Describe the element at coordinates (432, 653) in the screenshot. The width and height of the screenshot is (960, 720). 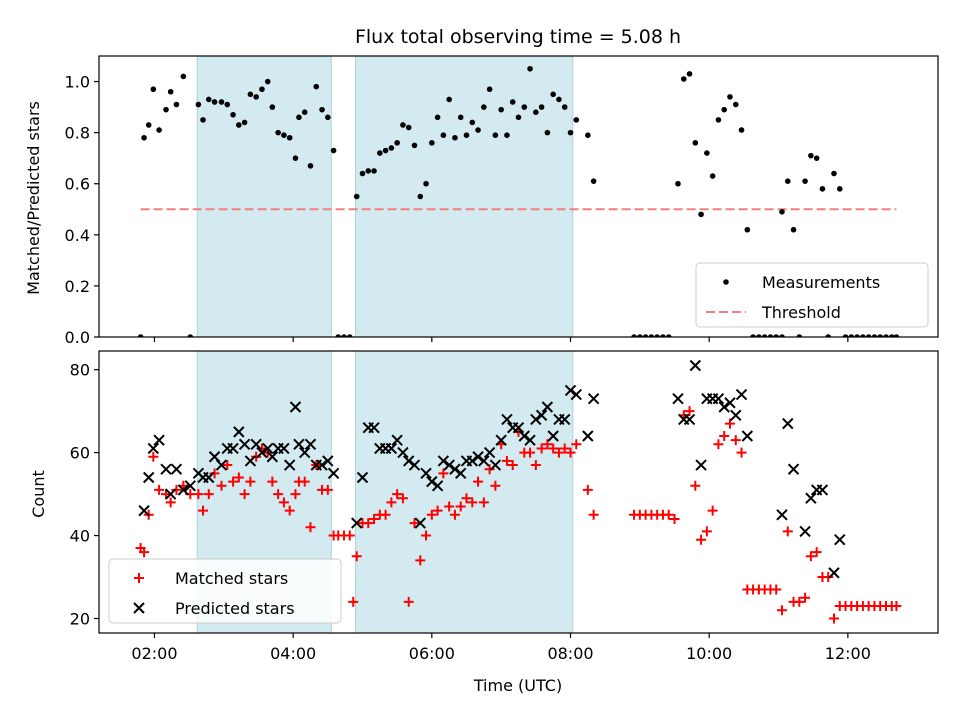
I see `x-tick-label: 06:00` at that location.